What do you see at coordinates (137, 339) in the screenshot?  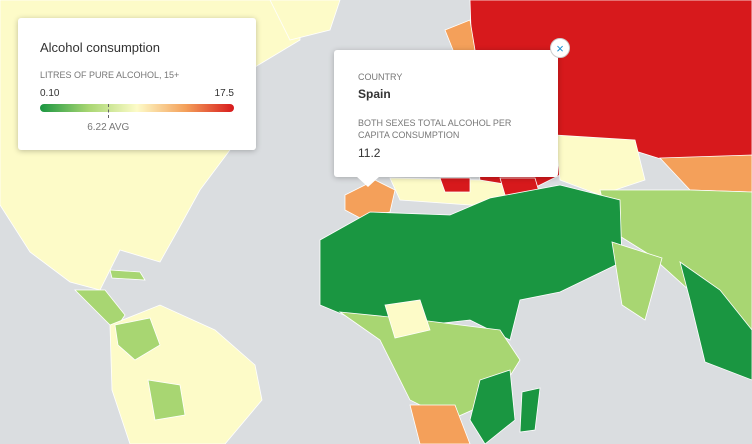 I see `colombia` at bounding box center [137, 339].